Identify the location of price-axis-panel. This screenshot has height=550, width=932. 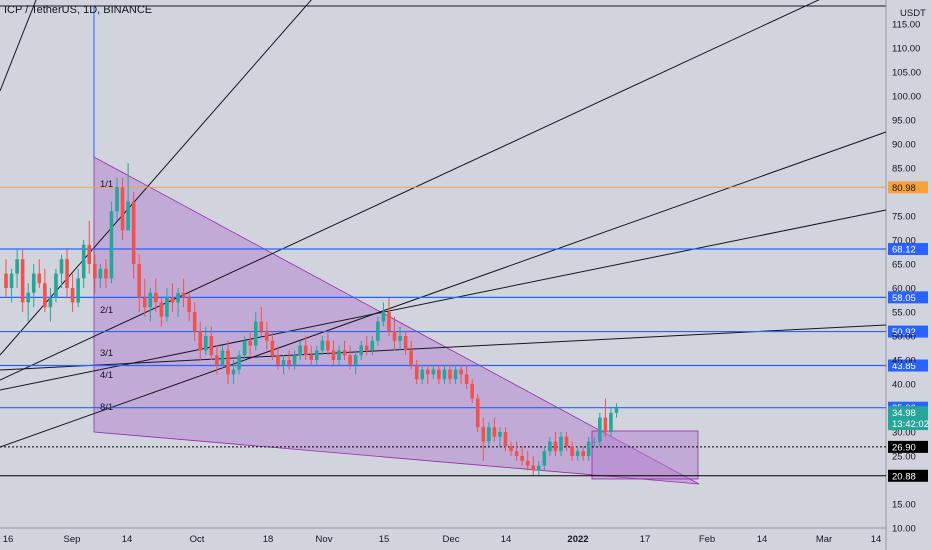
(909, 275).